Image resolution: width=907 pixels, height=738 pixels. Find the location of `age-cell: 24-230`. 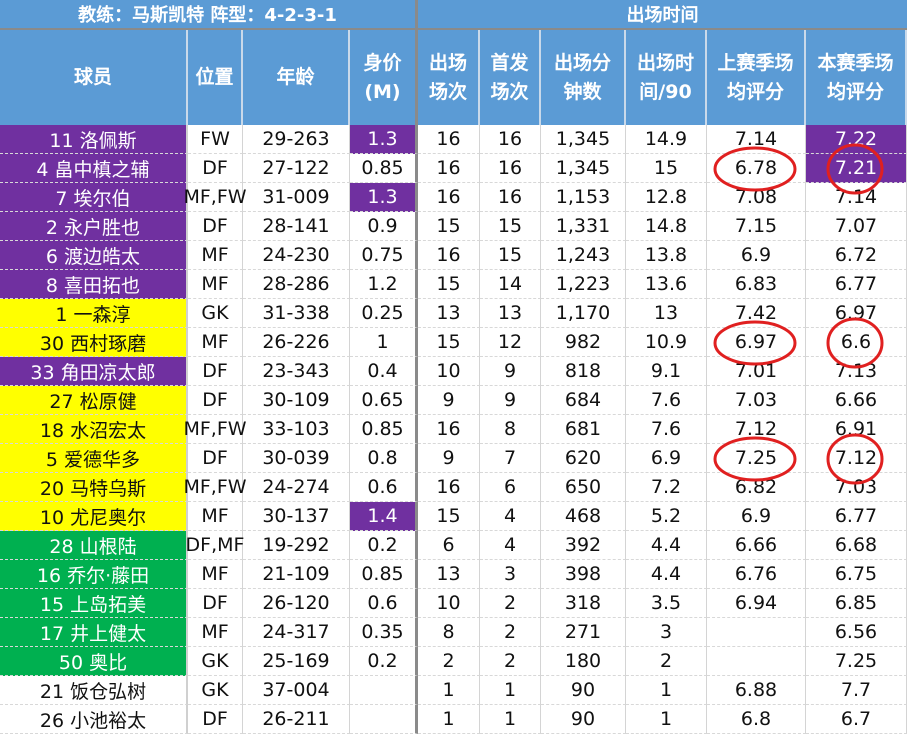

age-cell: 24-230 is located at coordinates (296, 255).